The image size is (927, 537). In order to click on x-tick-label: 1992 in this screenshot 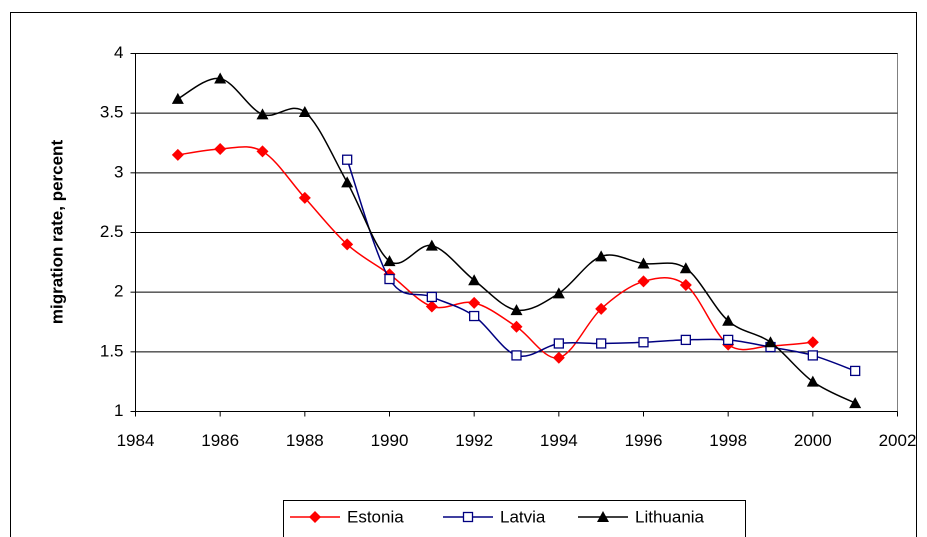, I will do `click(474, 440)`.